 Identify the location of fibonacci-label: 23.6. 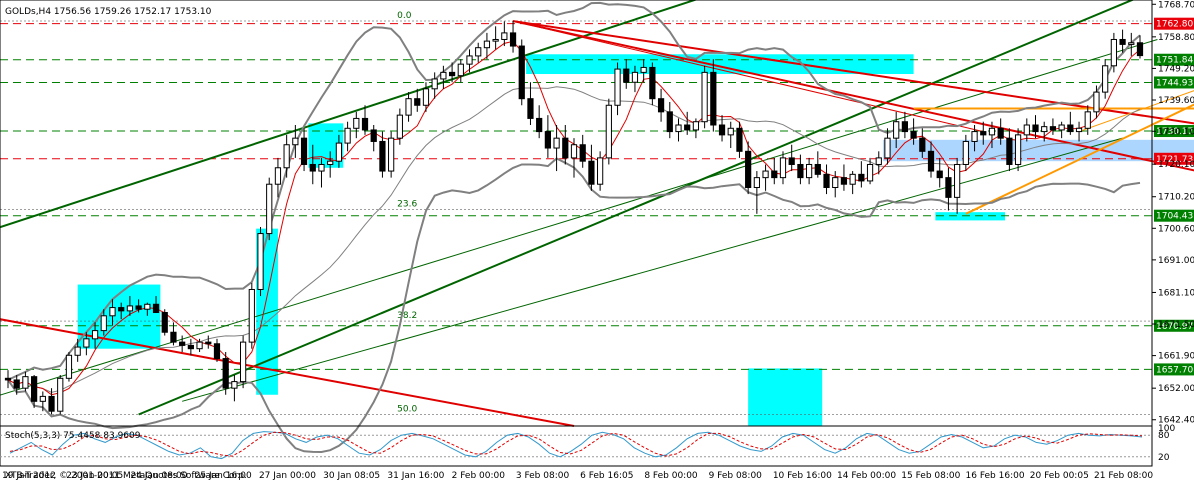
(407, 205).